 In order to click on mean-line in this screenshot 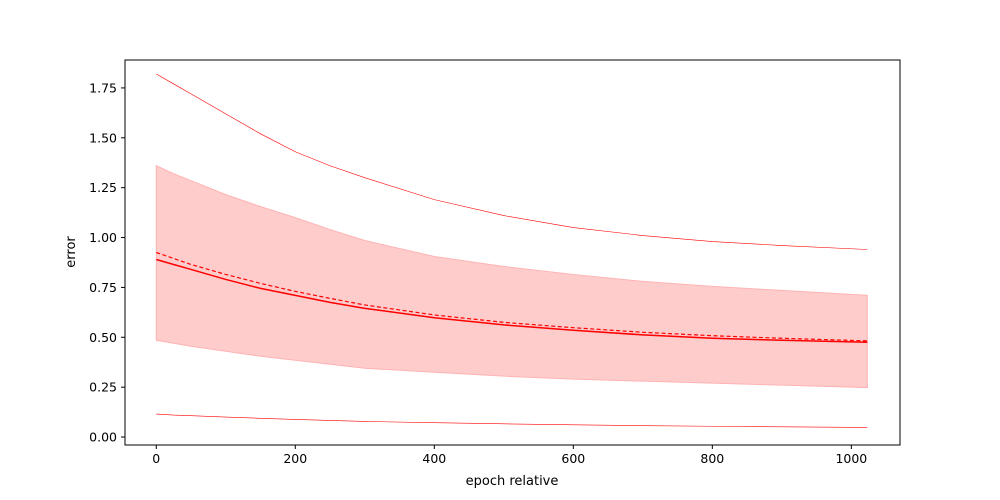, I will do `click(512, 296)`.